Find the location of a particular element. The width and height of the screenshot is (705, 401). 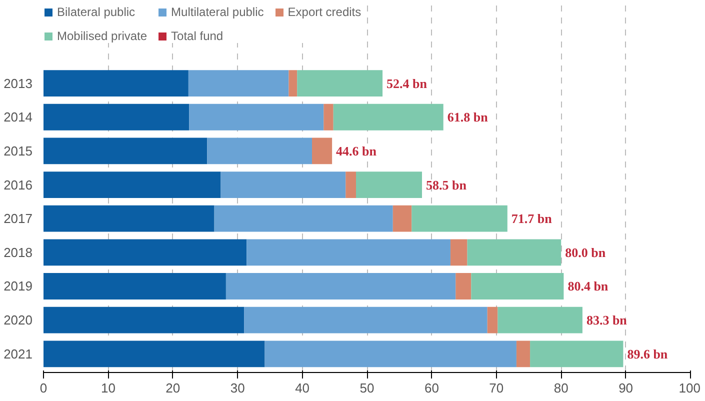

total-label: 52.4 bn is located at coordinates (407, 83).